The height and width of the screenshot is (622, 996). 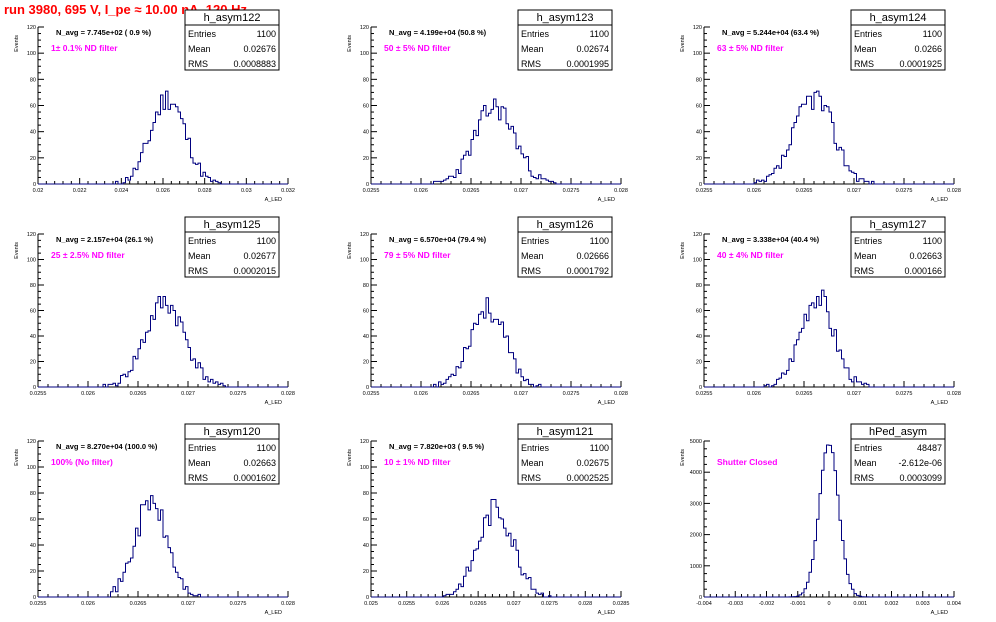 What do you see at coordinates (923, 604) in the screenshot?
I see `x-tick-label: 0.003` at bounding box center [923, 604].